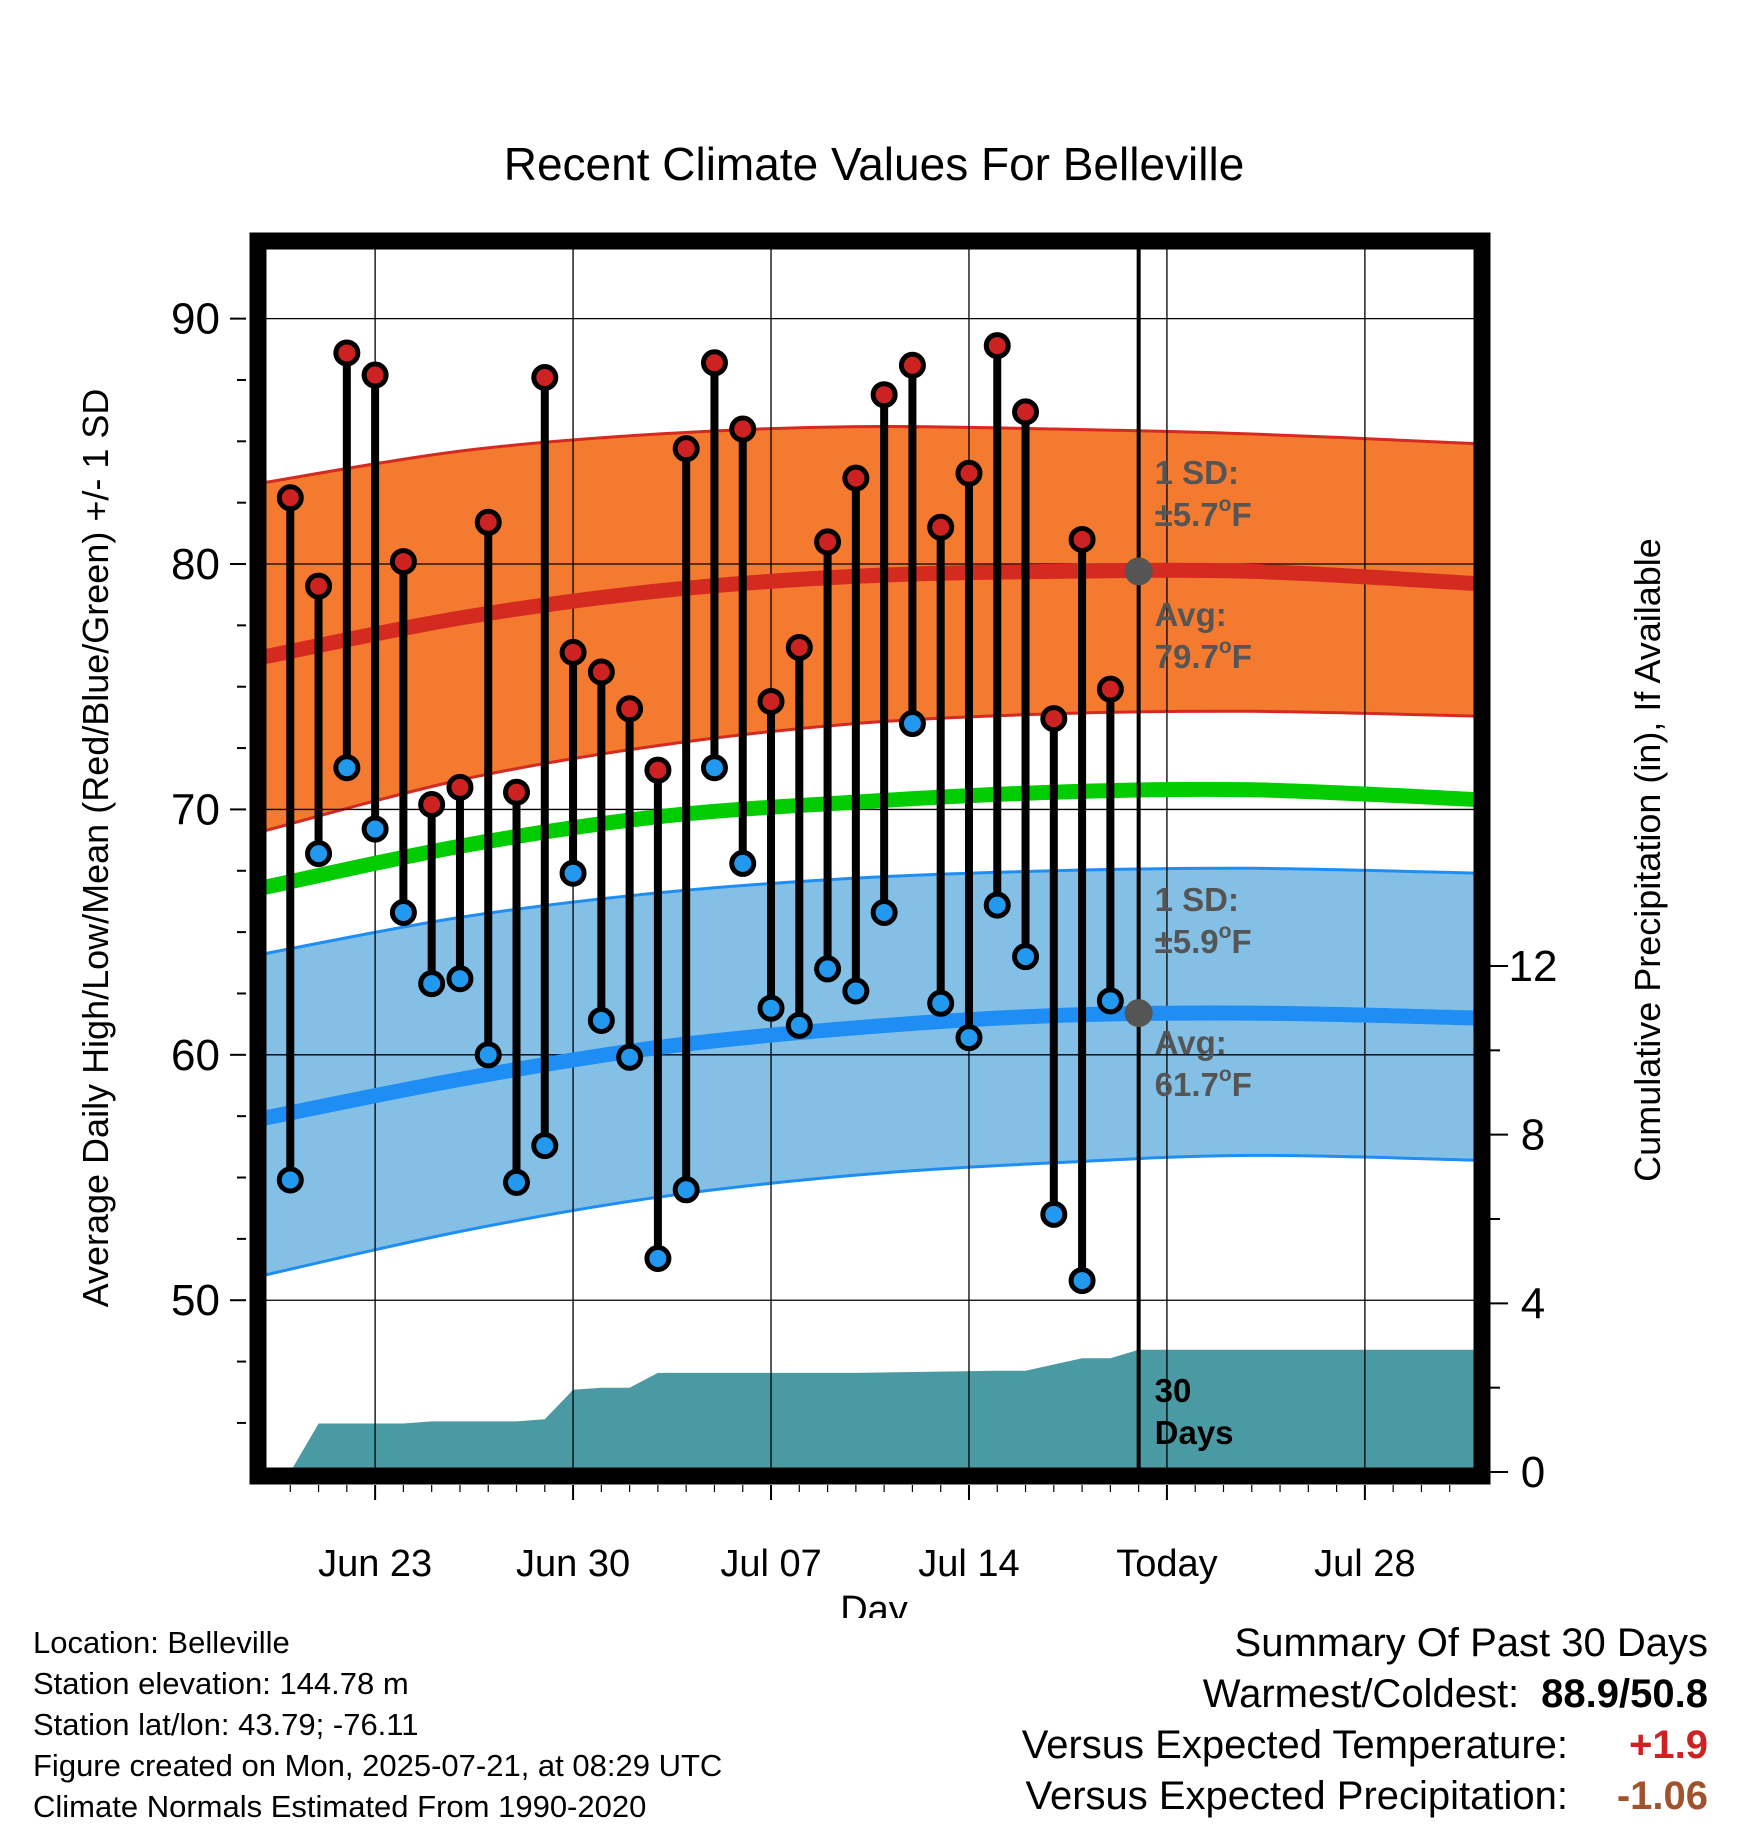 Image resolution: width=1748 pixels, height=1828 pixels. Describe the element at coordinates (1191, 1042) in the screenshot. I see `low-avg-annotation-line1: Avg:` at that location.